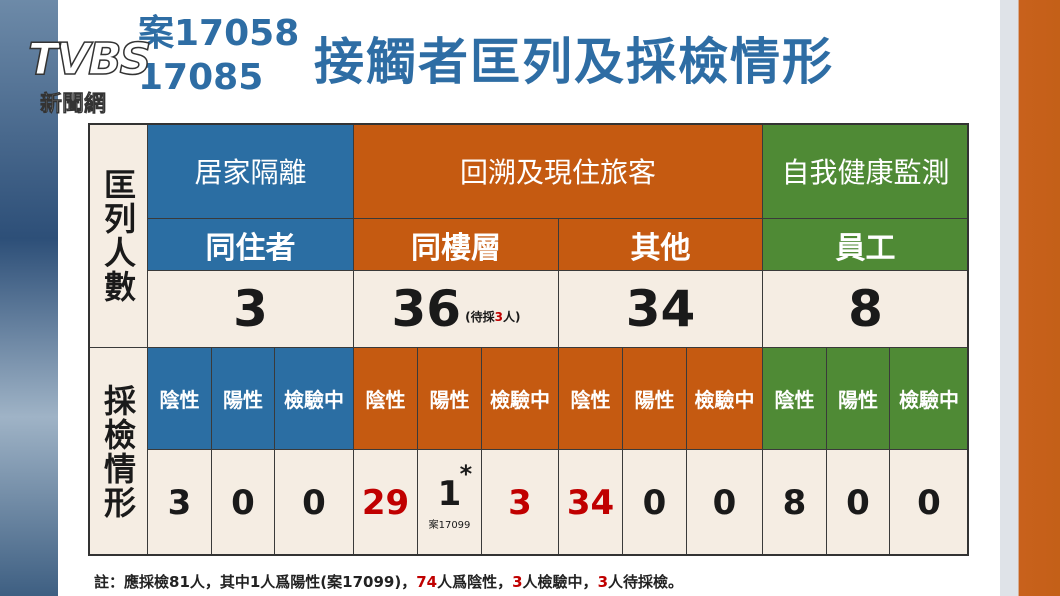  Describe the element at coordinates (660, 244) in the screenshot. I see `subgroup-header: 其他` at that location.